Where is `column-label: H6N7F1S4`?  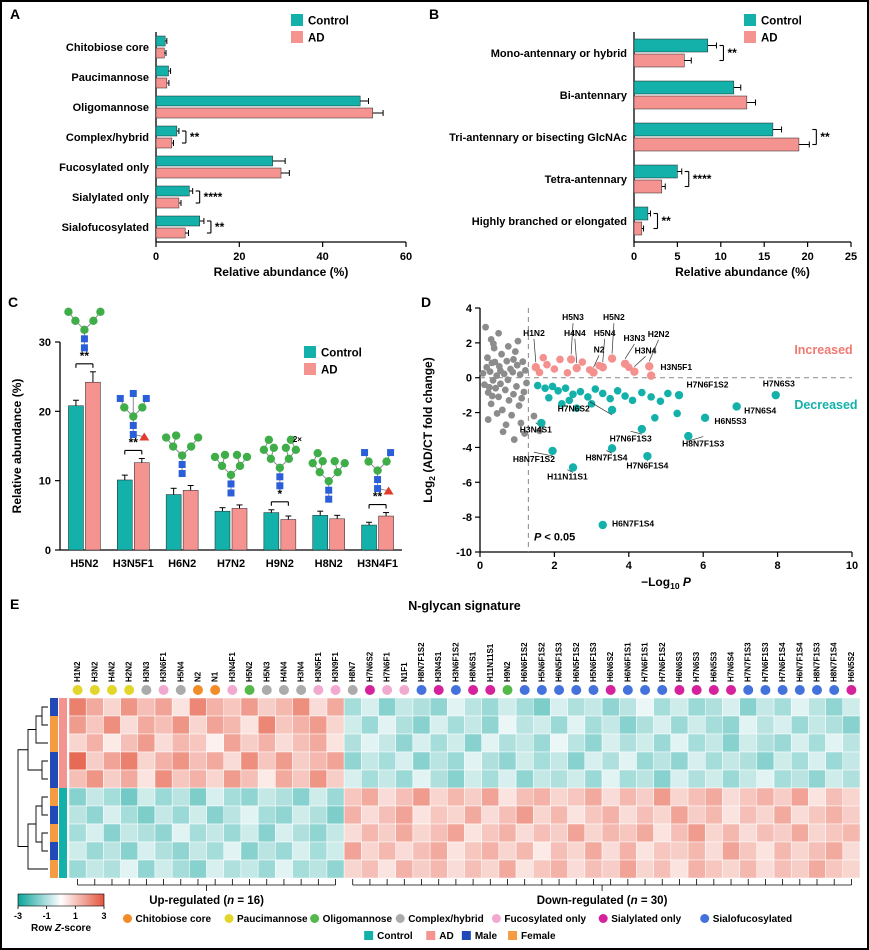
column-label: H6N7F1S4 is located at coordinates (799, 662).